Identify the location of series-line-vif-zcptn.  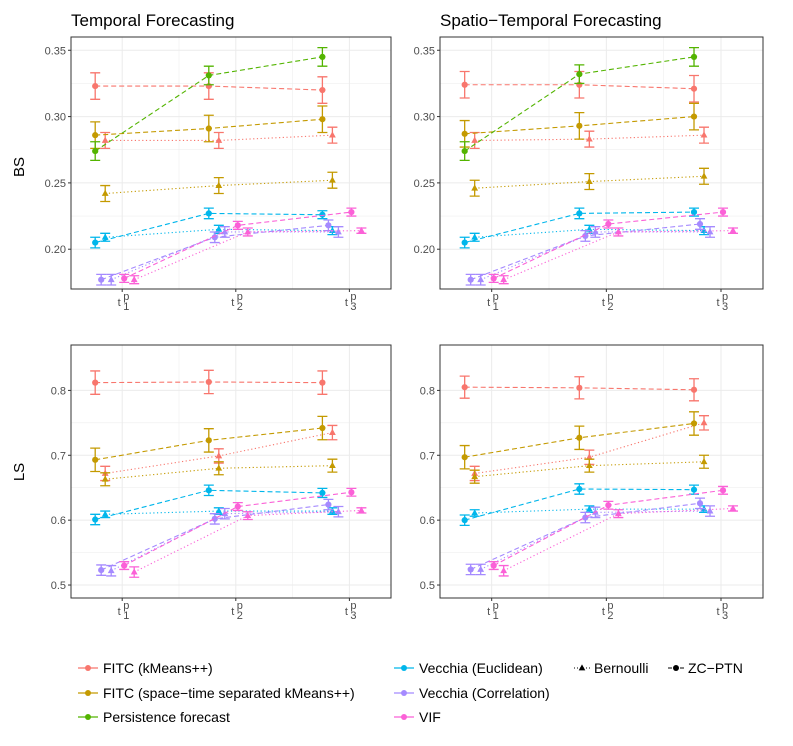
(237, 245).